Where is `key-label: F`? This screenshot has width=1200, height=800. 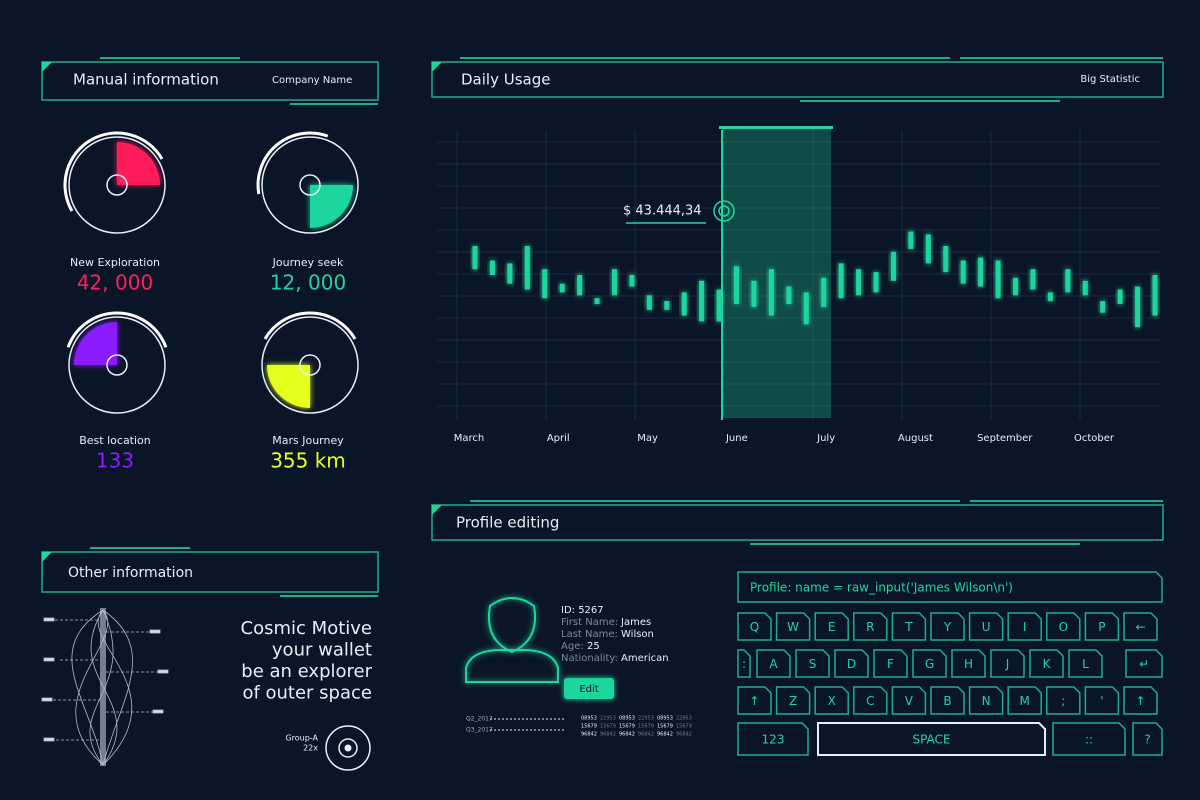 key-label: F is located at coordinates (890, 664).